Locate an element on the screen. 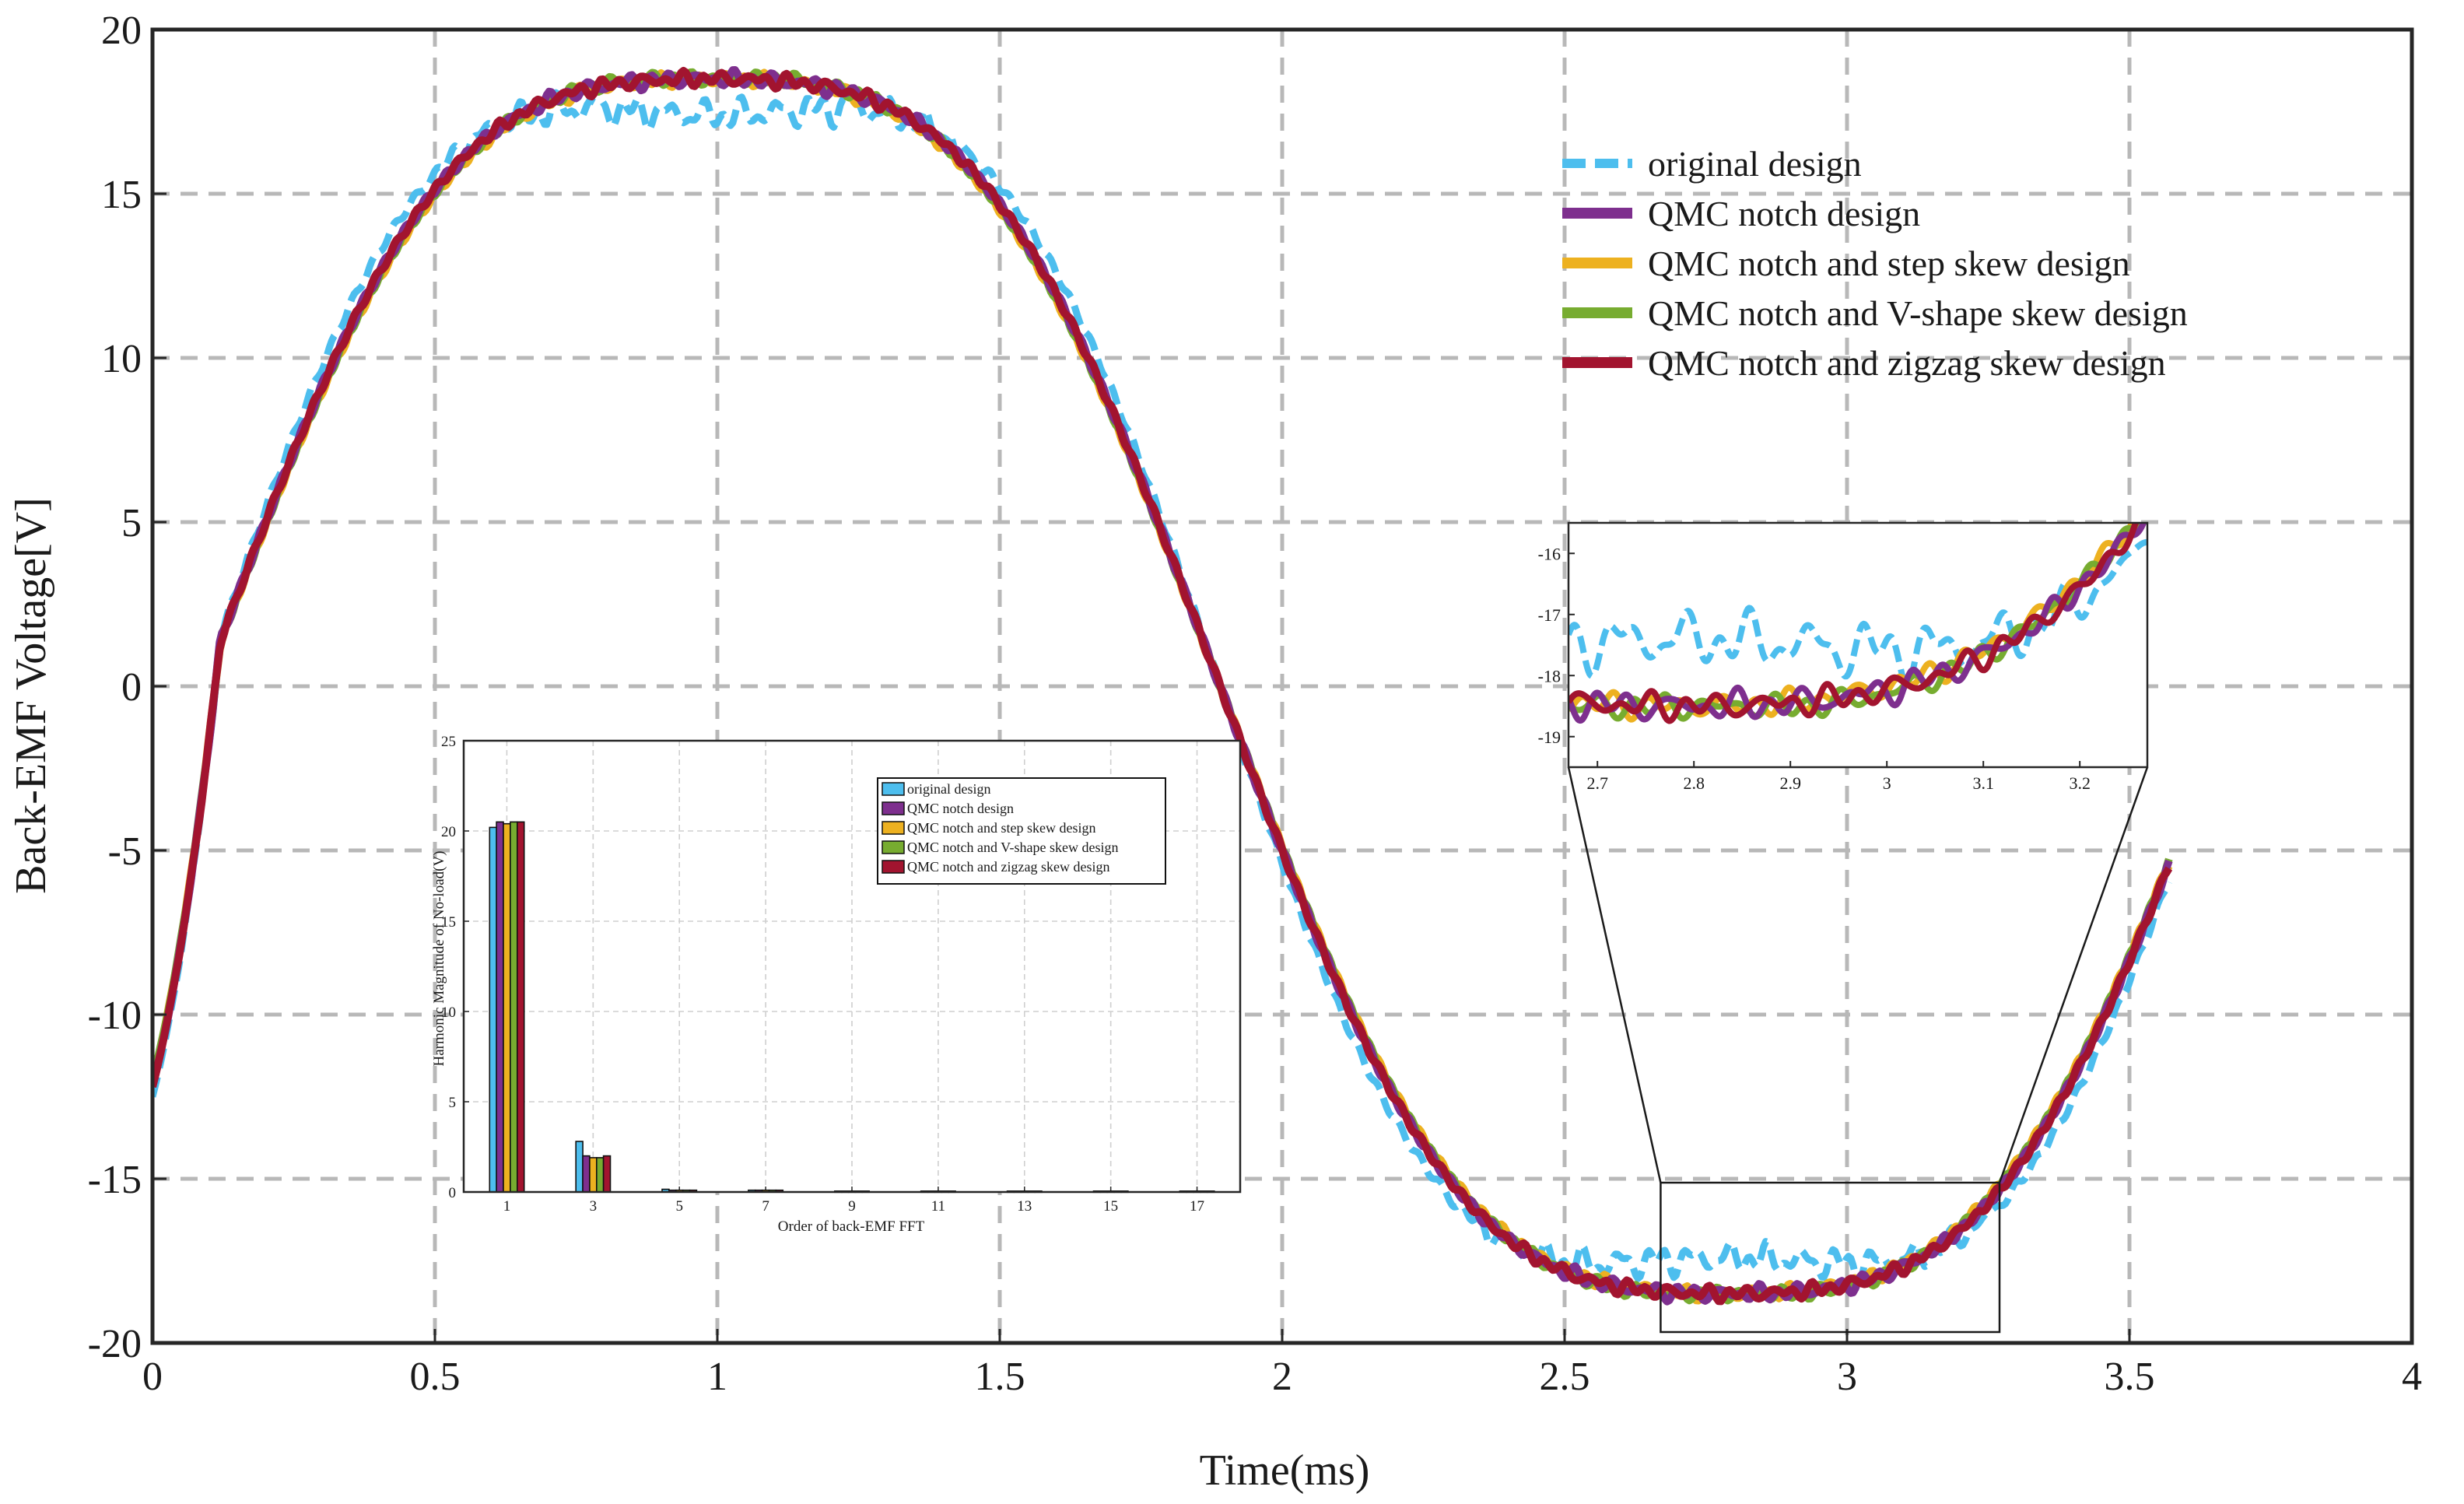 This screenshot has height=1504, width=2464. fft-y-tick-label: 5 is located at coordinates (453, 1103).